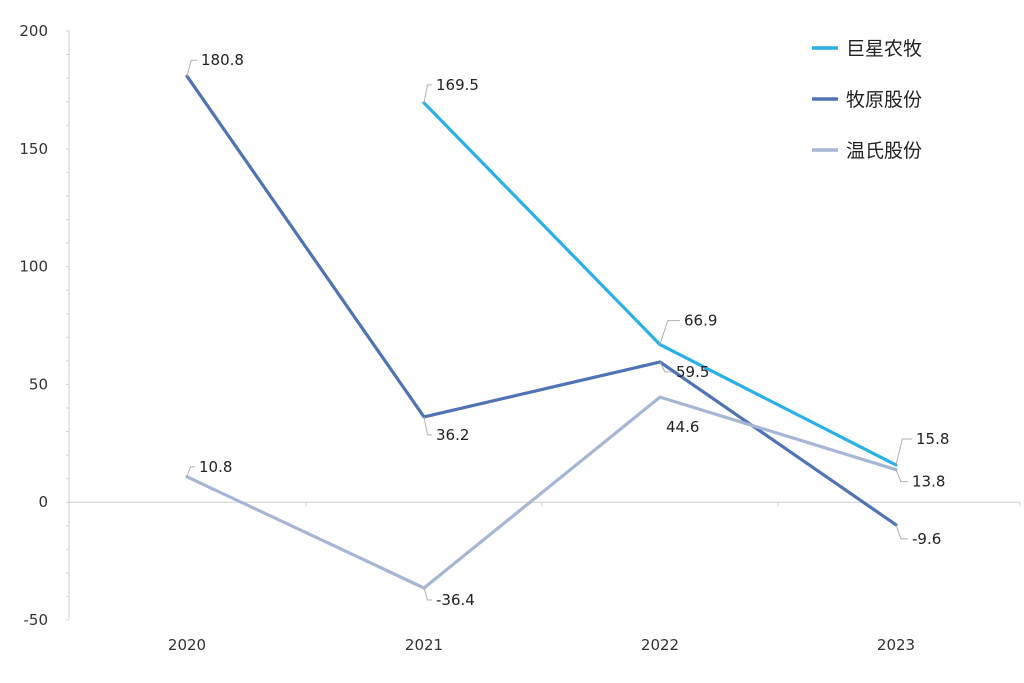  I want to click on data-label: 36.2, so click(452, 435).